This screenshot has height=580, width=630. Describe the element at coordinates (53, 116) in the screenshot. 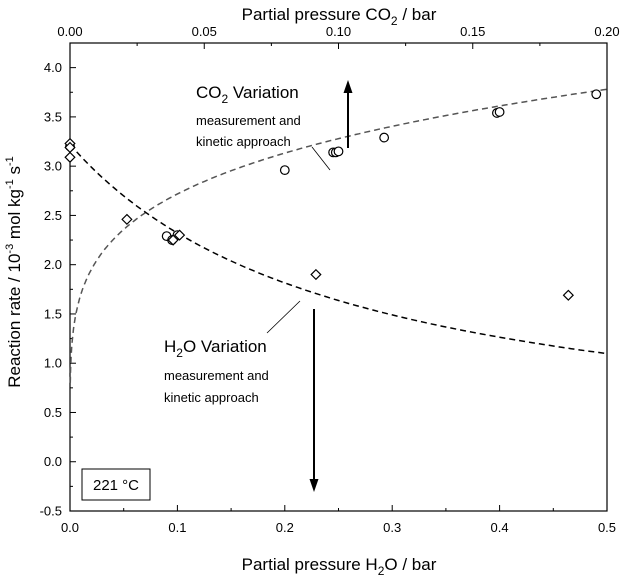

I see `y-tick-label: 3.5` at that location.